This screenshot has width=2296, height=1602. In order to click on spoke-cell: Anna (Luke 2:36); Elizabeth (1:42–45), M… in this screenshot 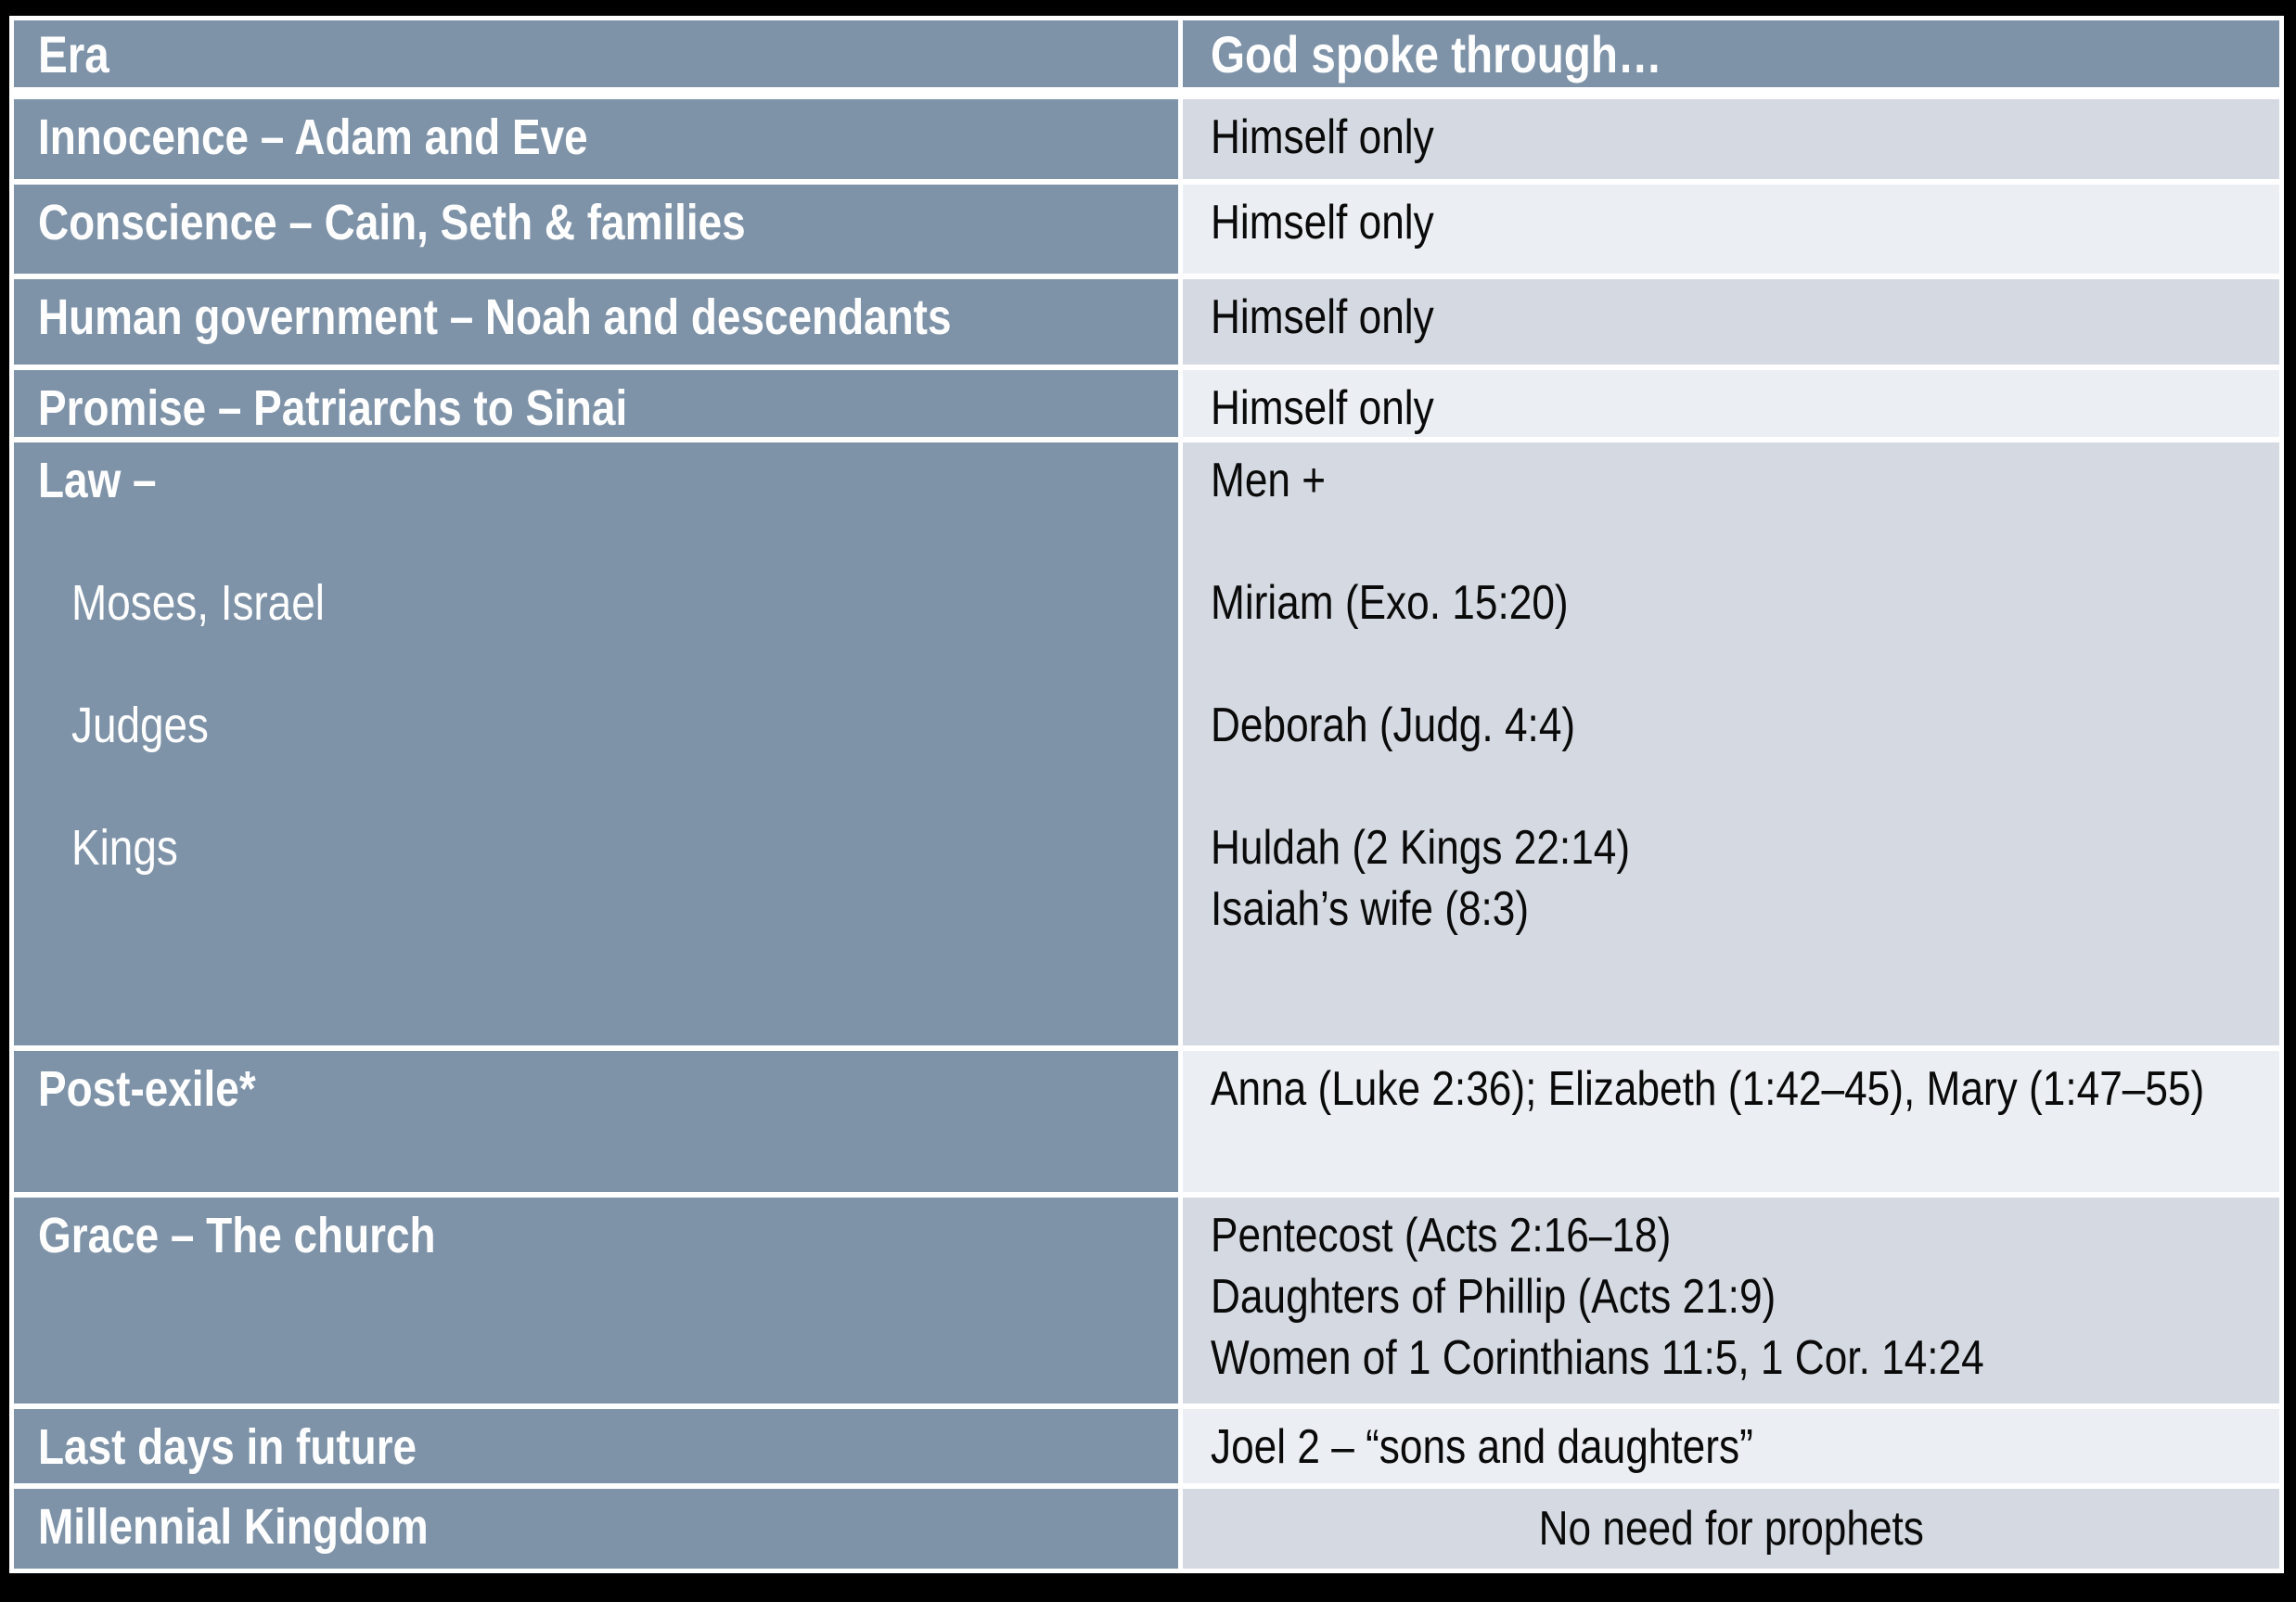, I will do `click(1731, 1121)`.